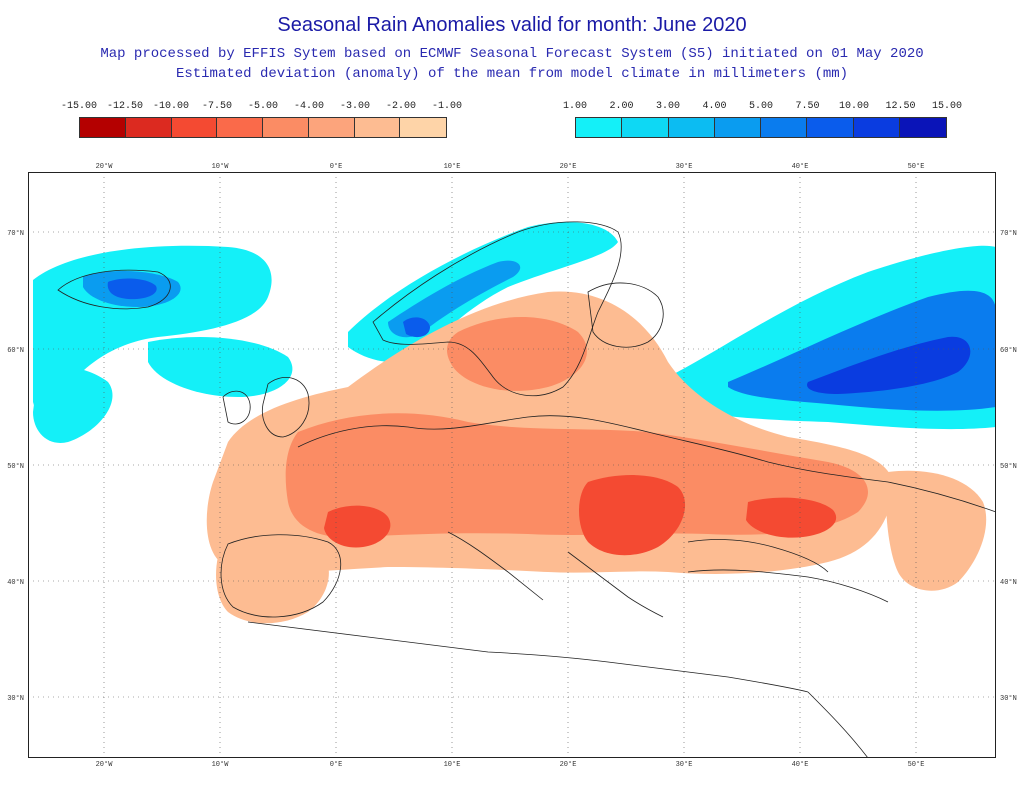 This screenshot has width=1024, height=787. What do you see at coordinates (401, 106) in the screenshot?
I see `legend-tick-label: -2.00` at bounding box center [401, 106].